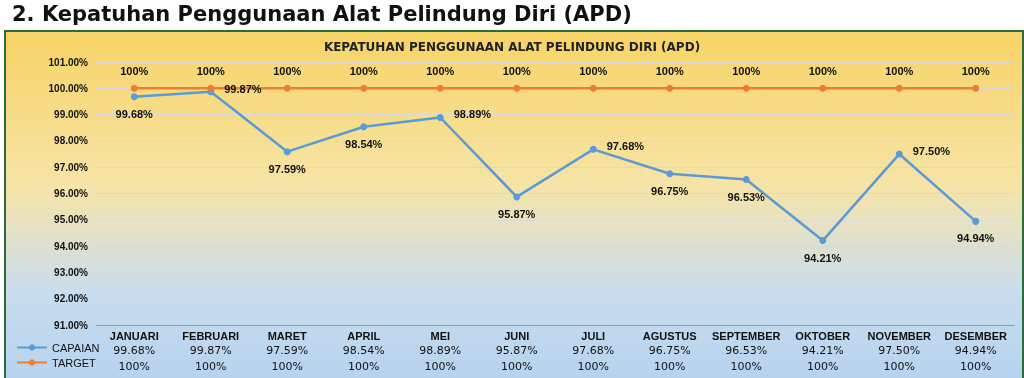 This screenshot has width=1024, height=378. Describe the element at coordinates (512, 47) in the screenshot. I see `chart-subtitle: KEPATUHAN PENGGUNAAN ALAT PELINDUNG DIRI (APD)` at that location.